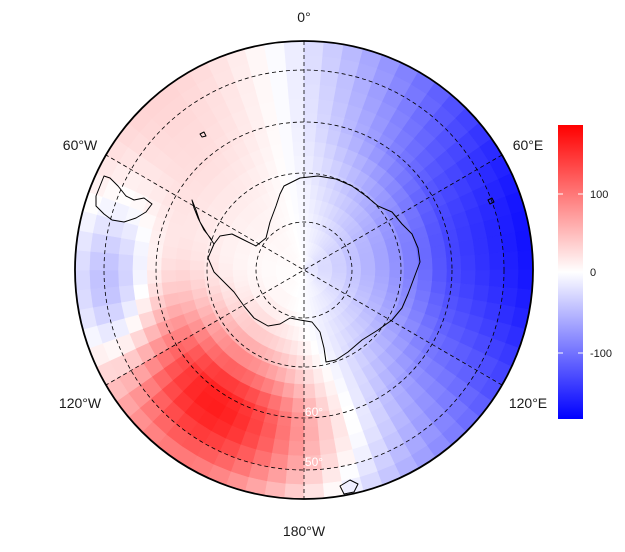 Image resolution: width=625 pixels, height=552 pixels. I want to click on parallel-ring, so click(304, 270).